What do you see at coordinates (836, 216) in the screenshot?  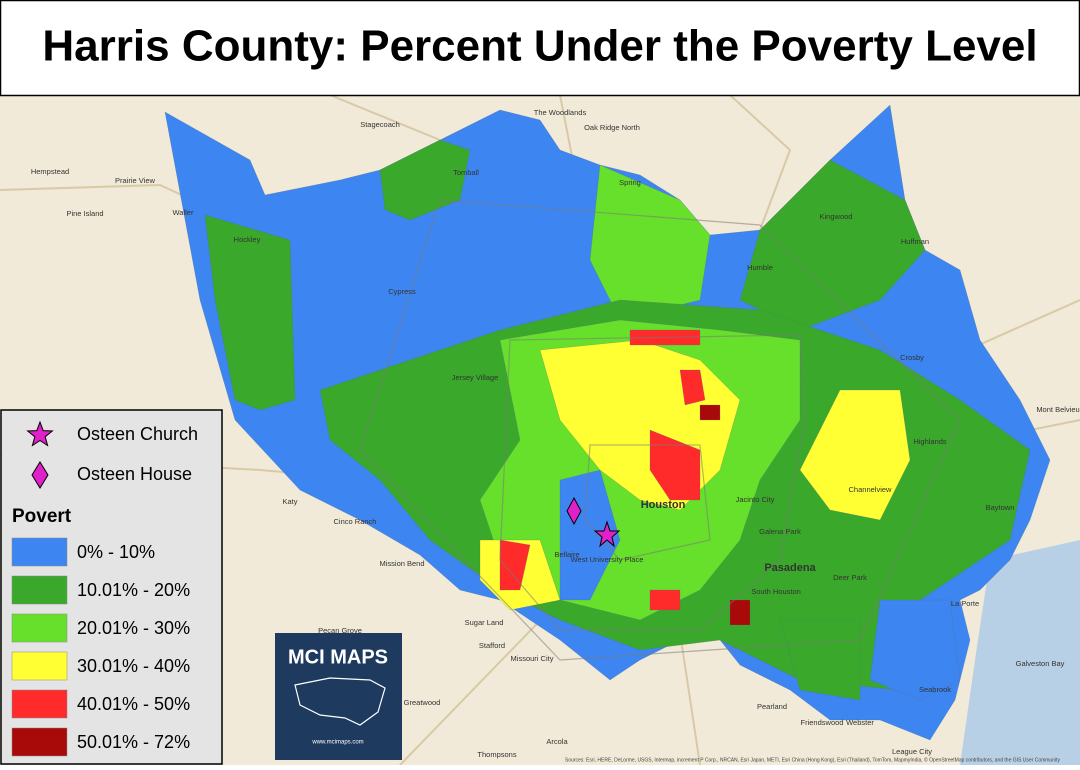 I see `place-label: Kingwood` at bounding box center [836, 216].